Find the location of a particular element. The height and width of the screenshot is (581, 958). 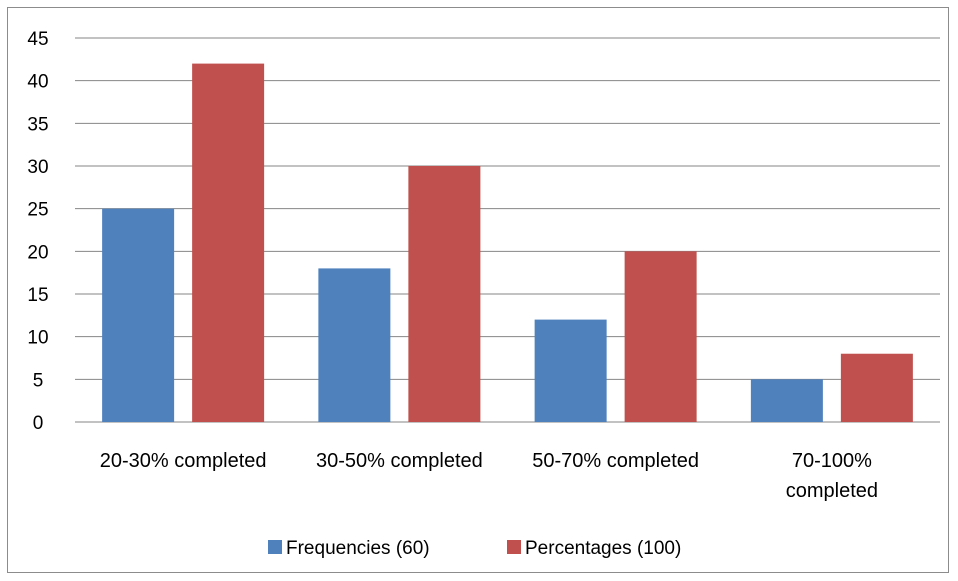

y-tick-label: 25 is located at coordinates (37, 210).